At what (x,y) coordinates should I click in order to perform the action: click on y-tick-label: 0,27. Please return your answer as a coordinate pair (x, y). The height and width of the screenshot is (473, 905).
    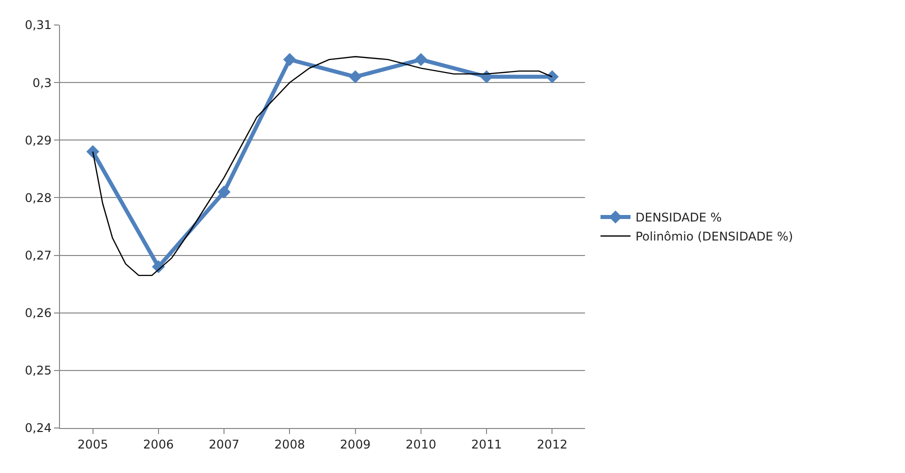
    Looking at the image, I should click on (38, 255).